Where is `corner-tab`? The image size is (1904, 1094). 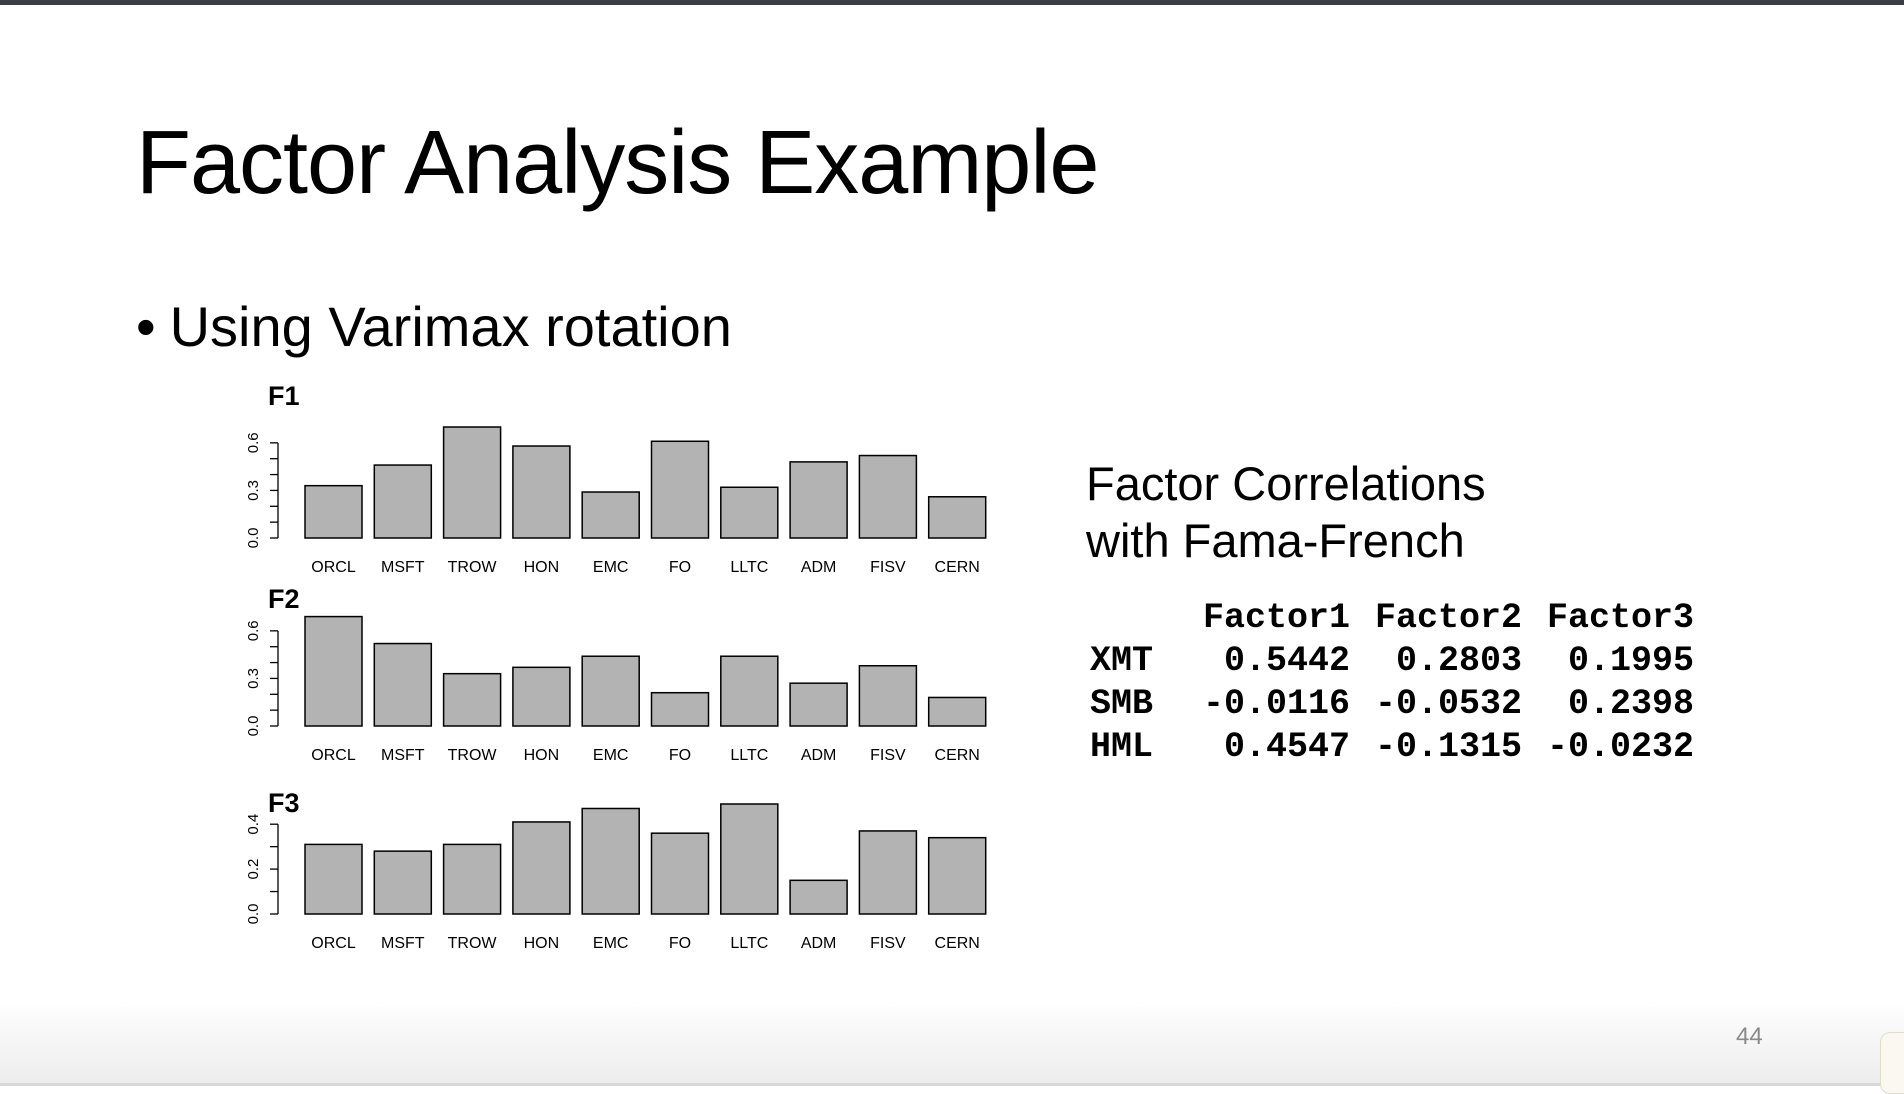 corner-tab is located at coordinates (1892, 1063).